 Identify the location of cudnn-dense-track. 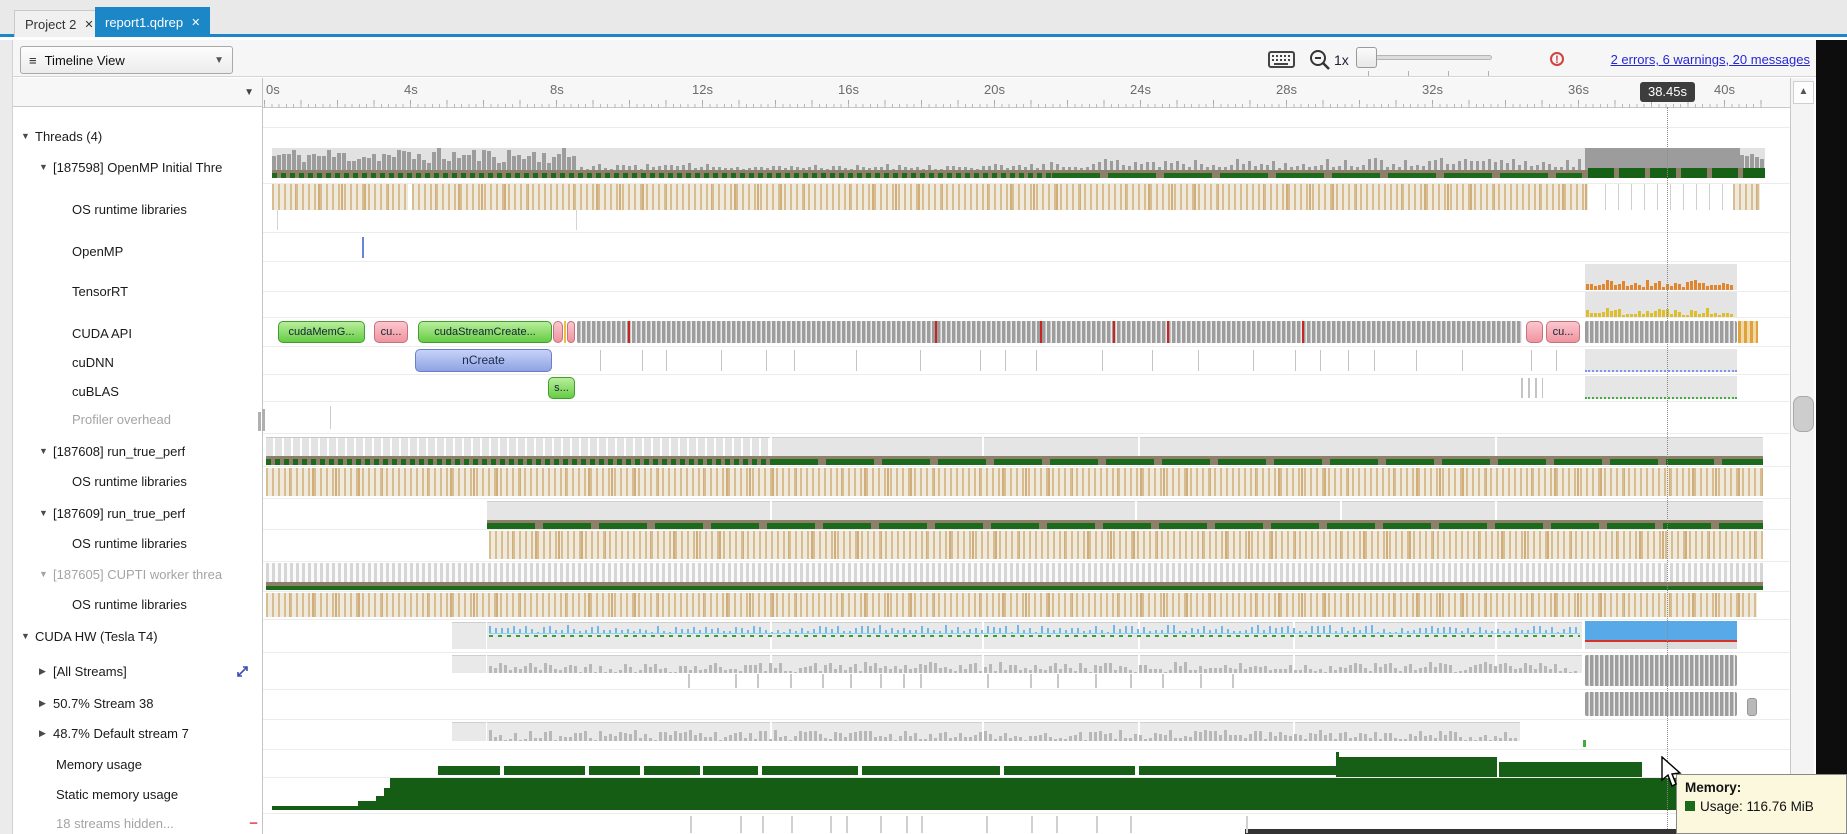
(1661, 360).